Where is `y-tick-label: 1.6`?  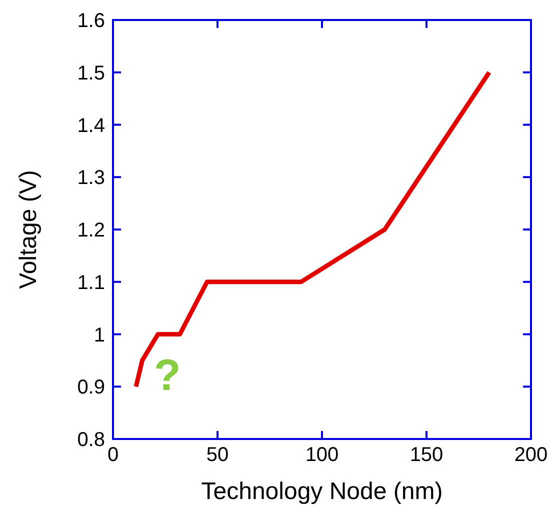
y-tick-label: 1.6 is located at coordinates (91, 21).